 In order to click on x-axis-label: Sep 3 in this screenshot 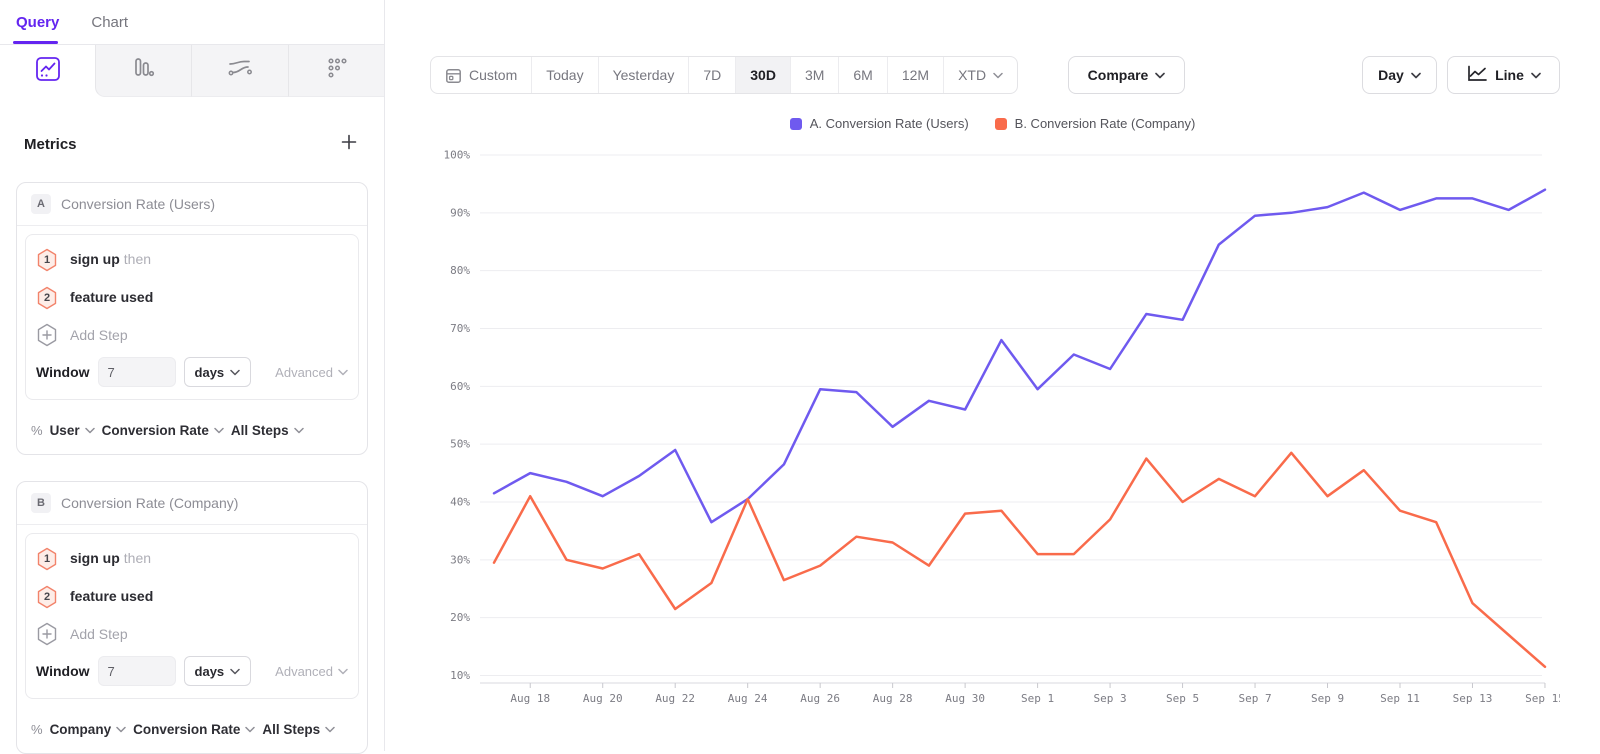, I will do `click(1110, 698)`.